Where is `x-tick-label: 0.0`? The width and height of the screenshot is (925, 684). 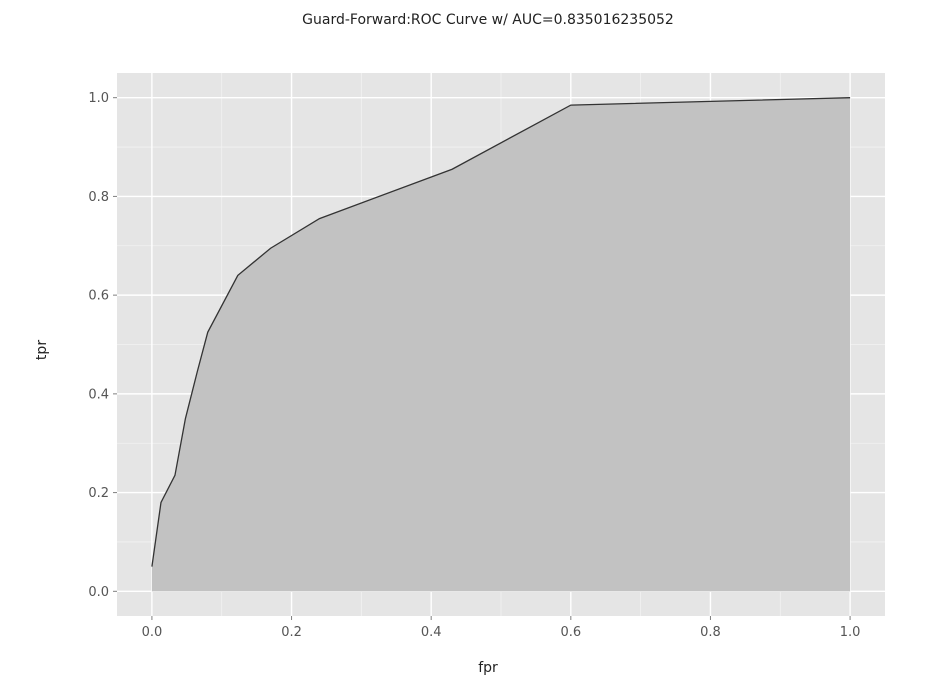
x-tick-label: 0.0 is located at coordinates (152, 632).